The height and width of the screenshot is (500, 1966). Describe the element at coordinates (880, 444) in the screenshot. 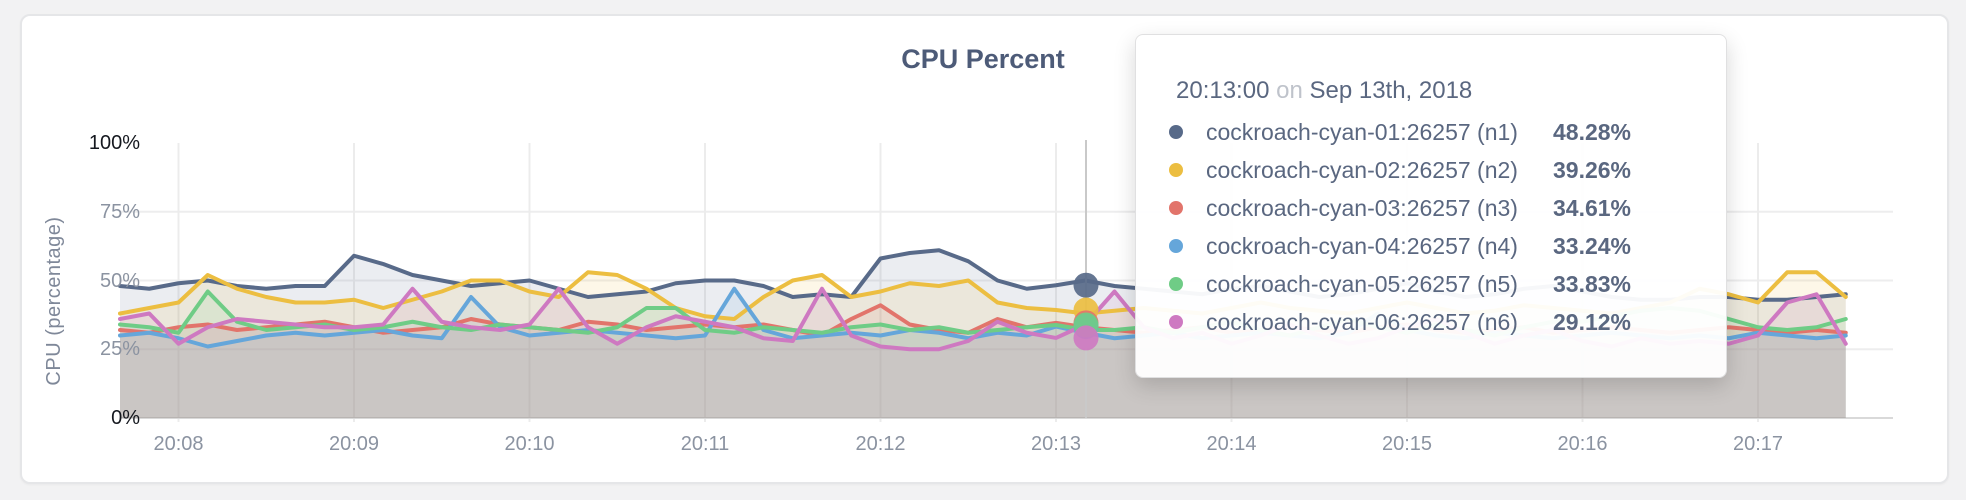

I see `x-tick-label: 20:12` at that location.